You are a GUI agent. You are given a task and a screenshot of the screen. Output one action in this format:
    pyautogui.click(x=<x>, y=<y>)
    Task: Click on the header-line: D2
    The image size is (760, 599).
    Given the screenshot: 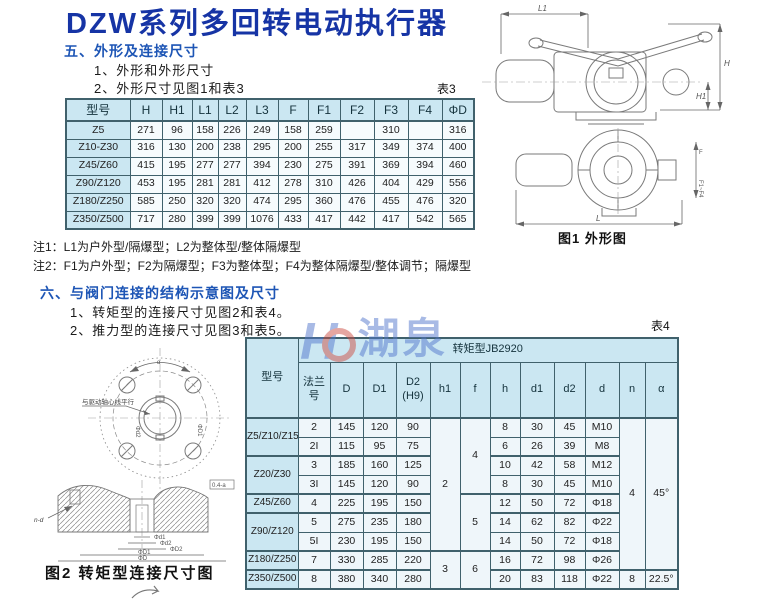 What is the action you would take?
    pyautogui.click(x=413, y=382)
    